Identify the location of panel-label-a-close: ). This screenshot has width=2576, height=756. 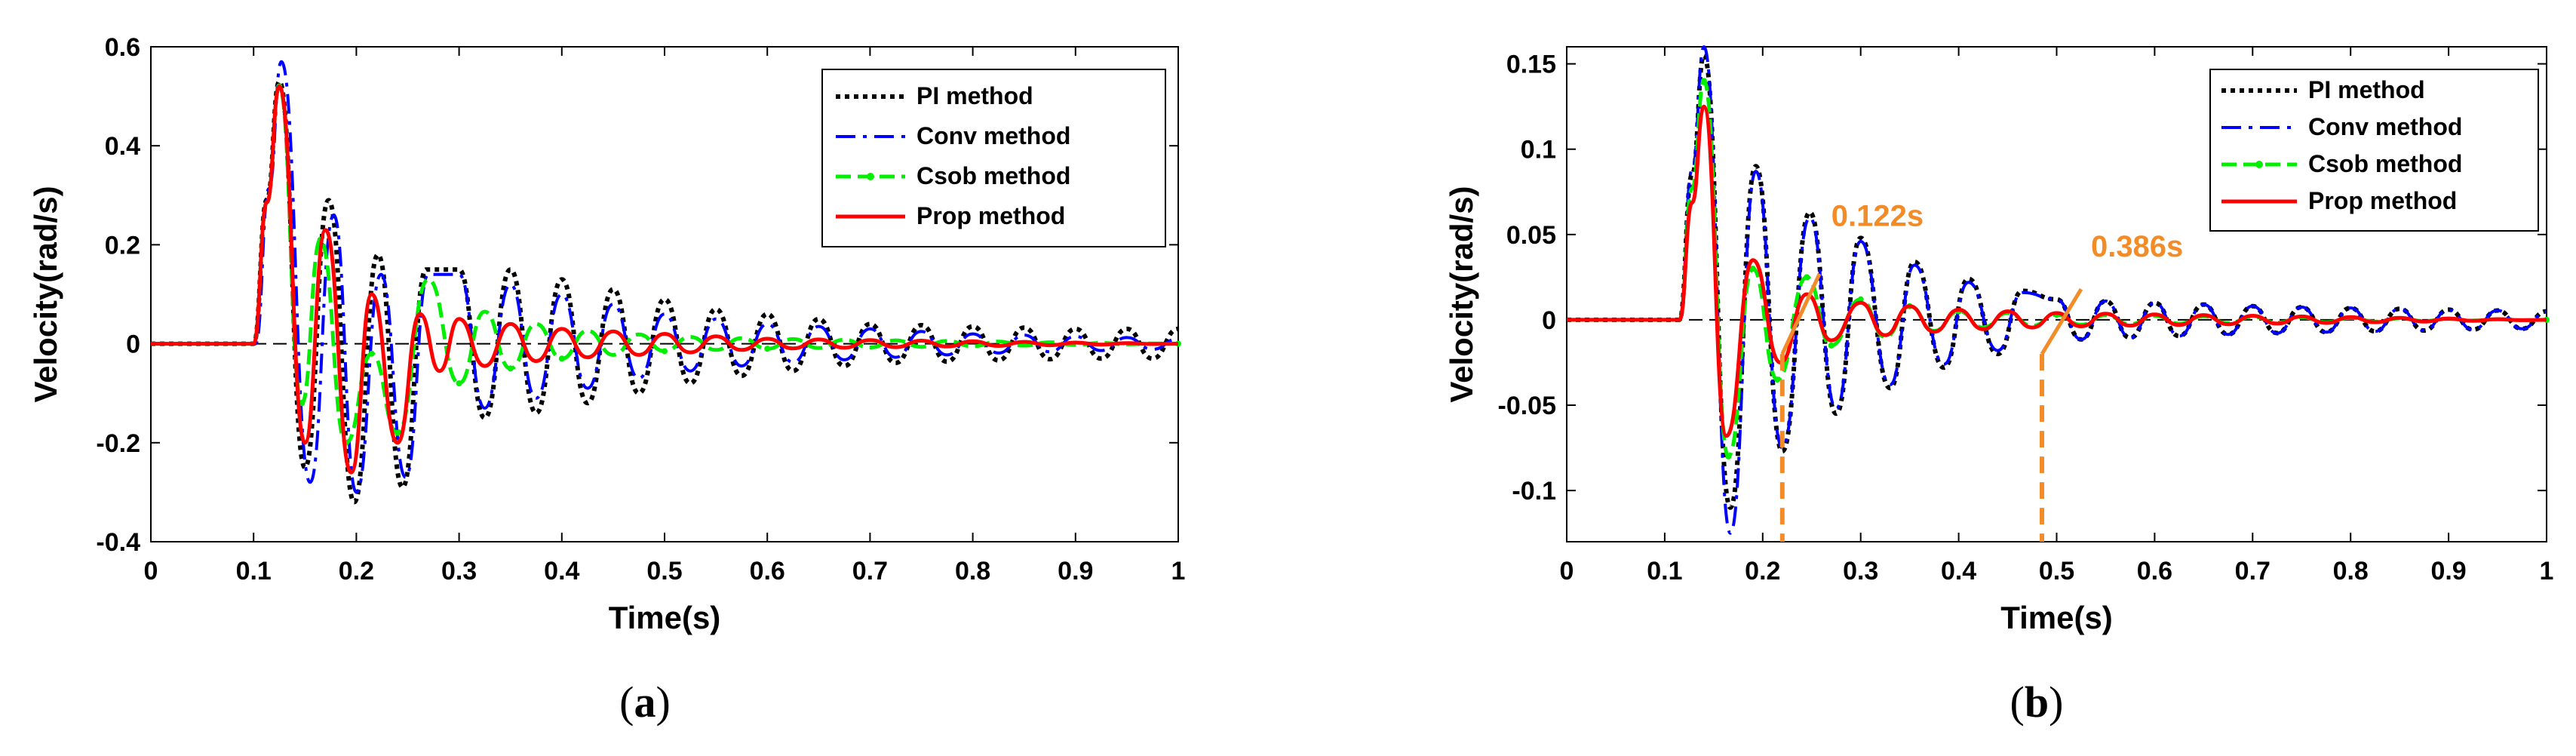
(663, 702).